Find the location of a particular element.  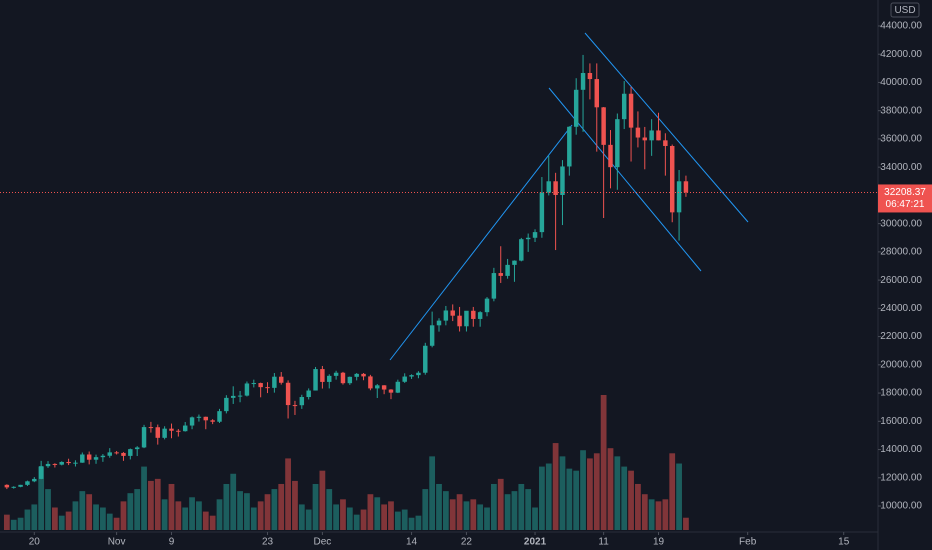

x-tick-label: 14 is located at coordinates (412, 542).